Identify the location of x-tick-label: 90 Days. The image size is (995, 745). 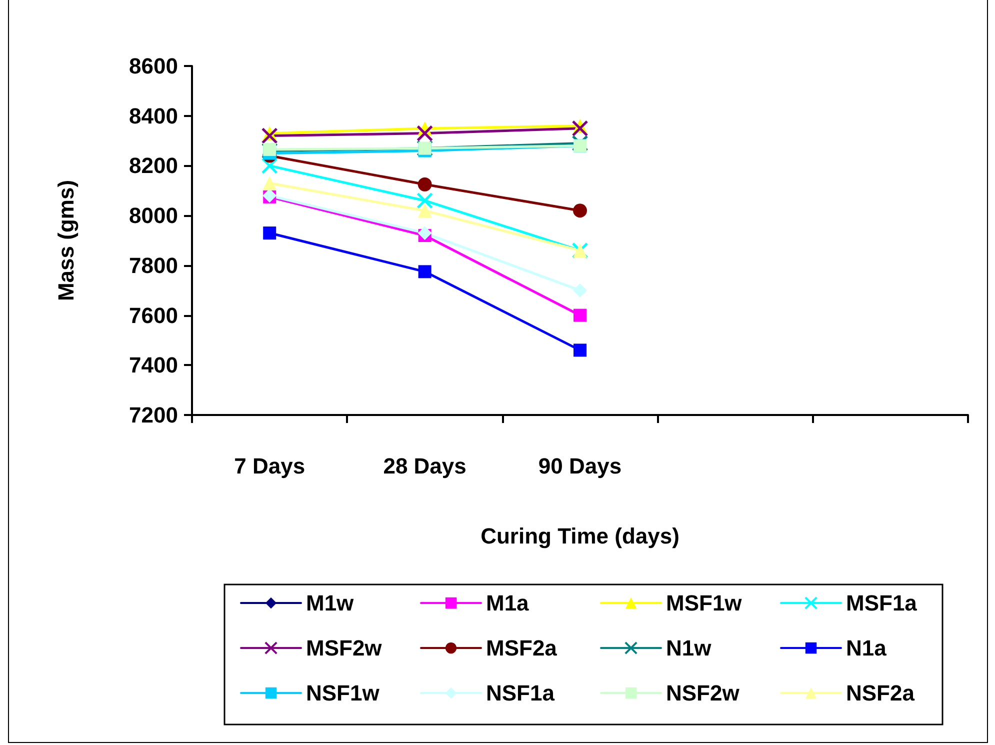
(580, 466).